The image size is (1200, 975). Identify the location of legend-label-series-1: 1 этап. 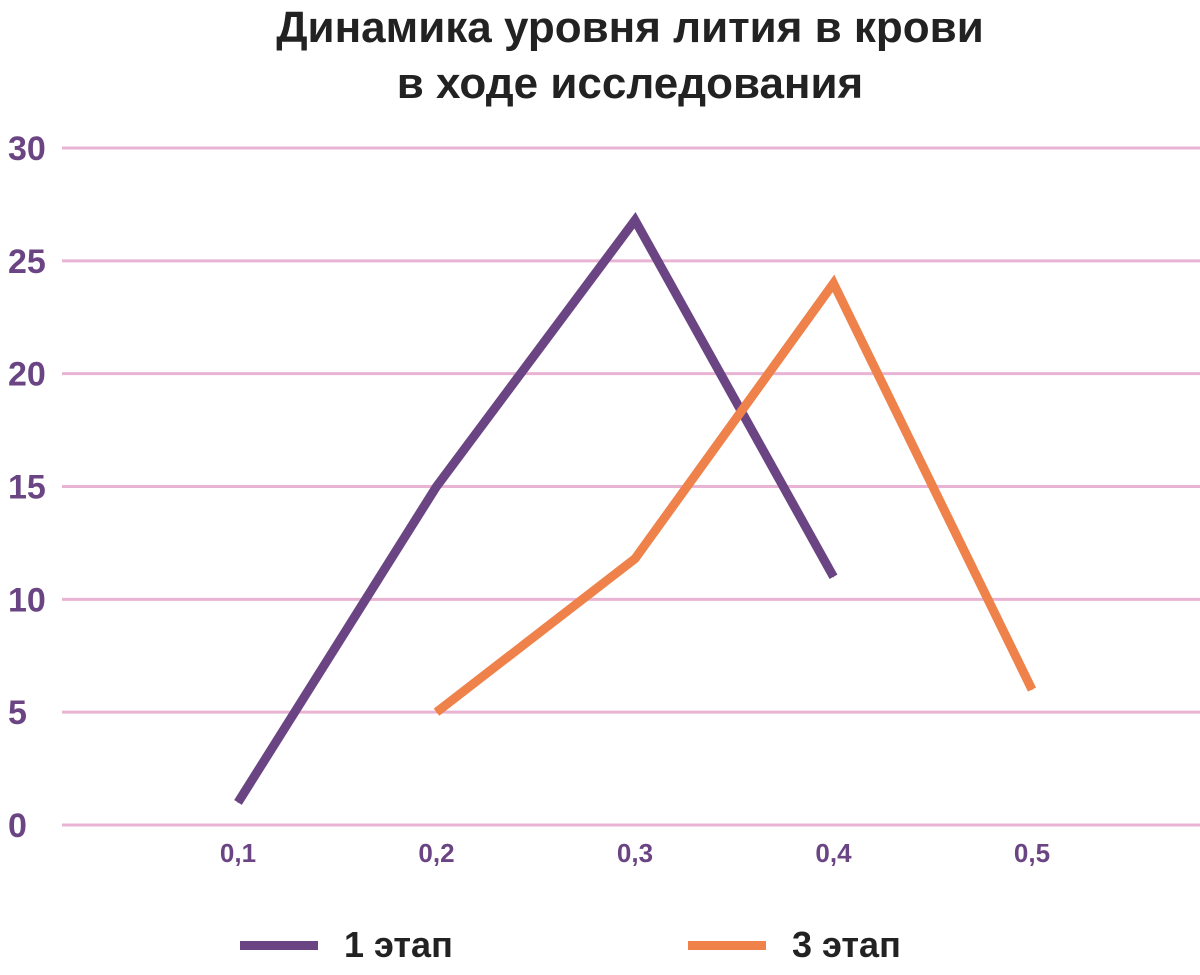
(398, 944).